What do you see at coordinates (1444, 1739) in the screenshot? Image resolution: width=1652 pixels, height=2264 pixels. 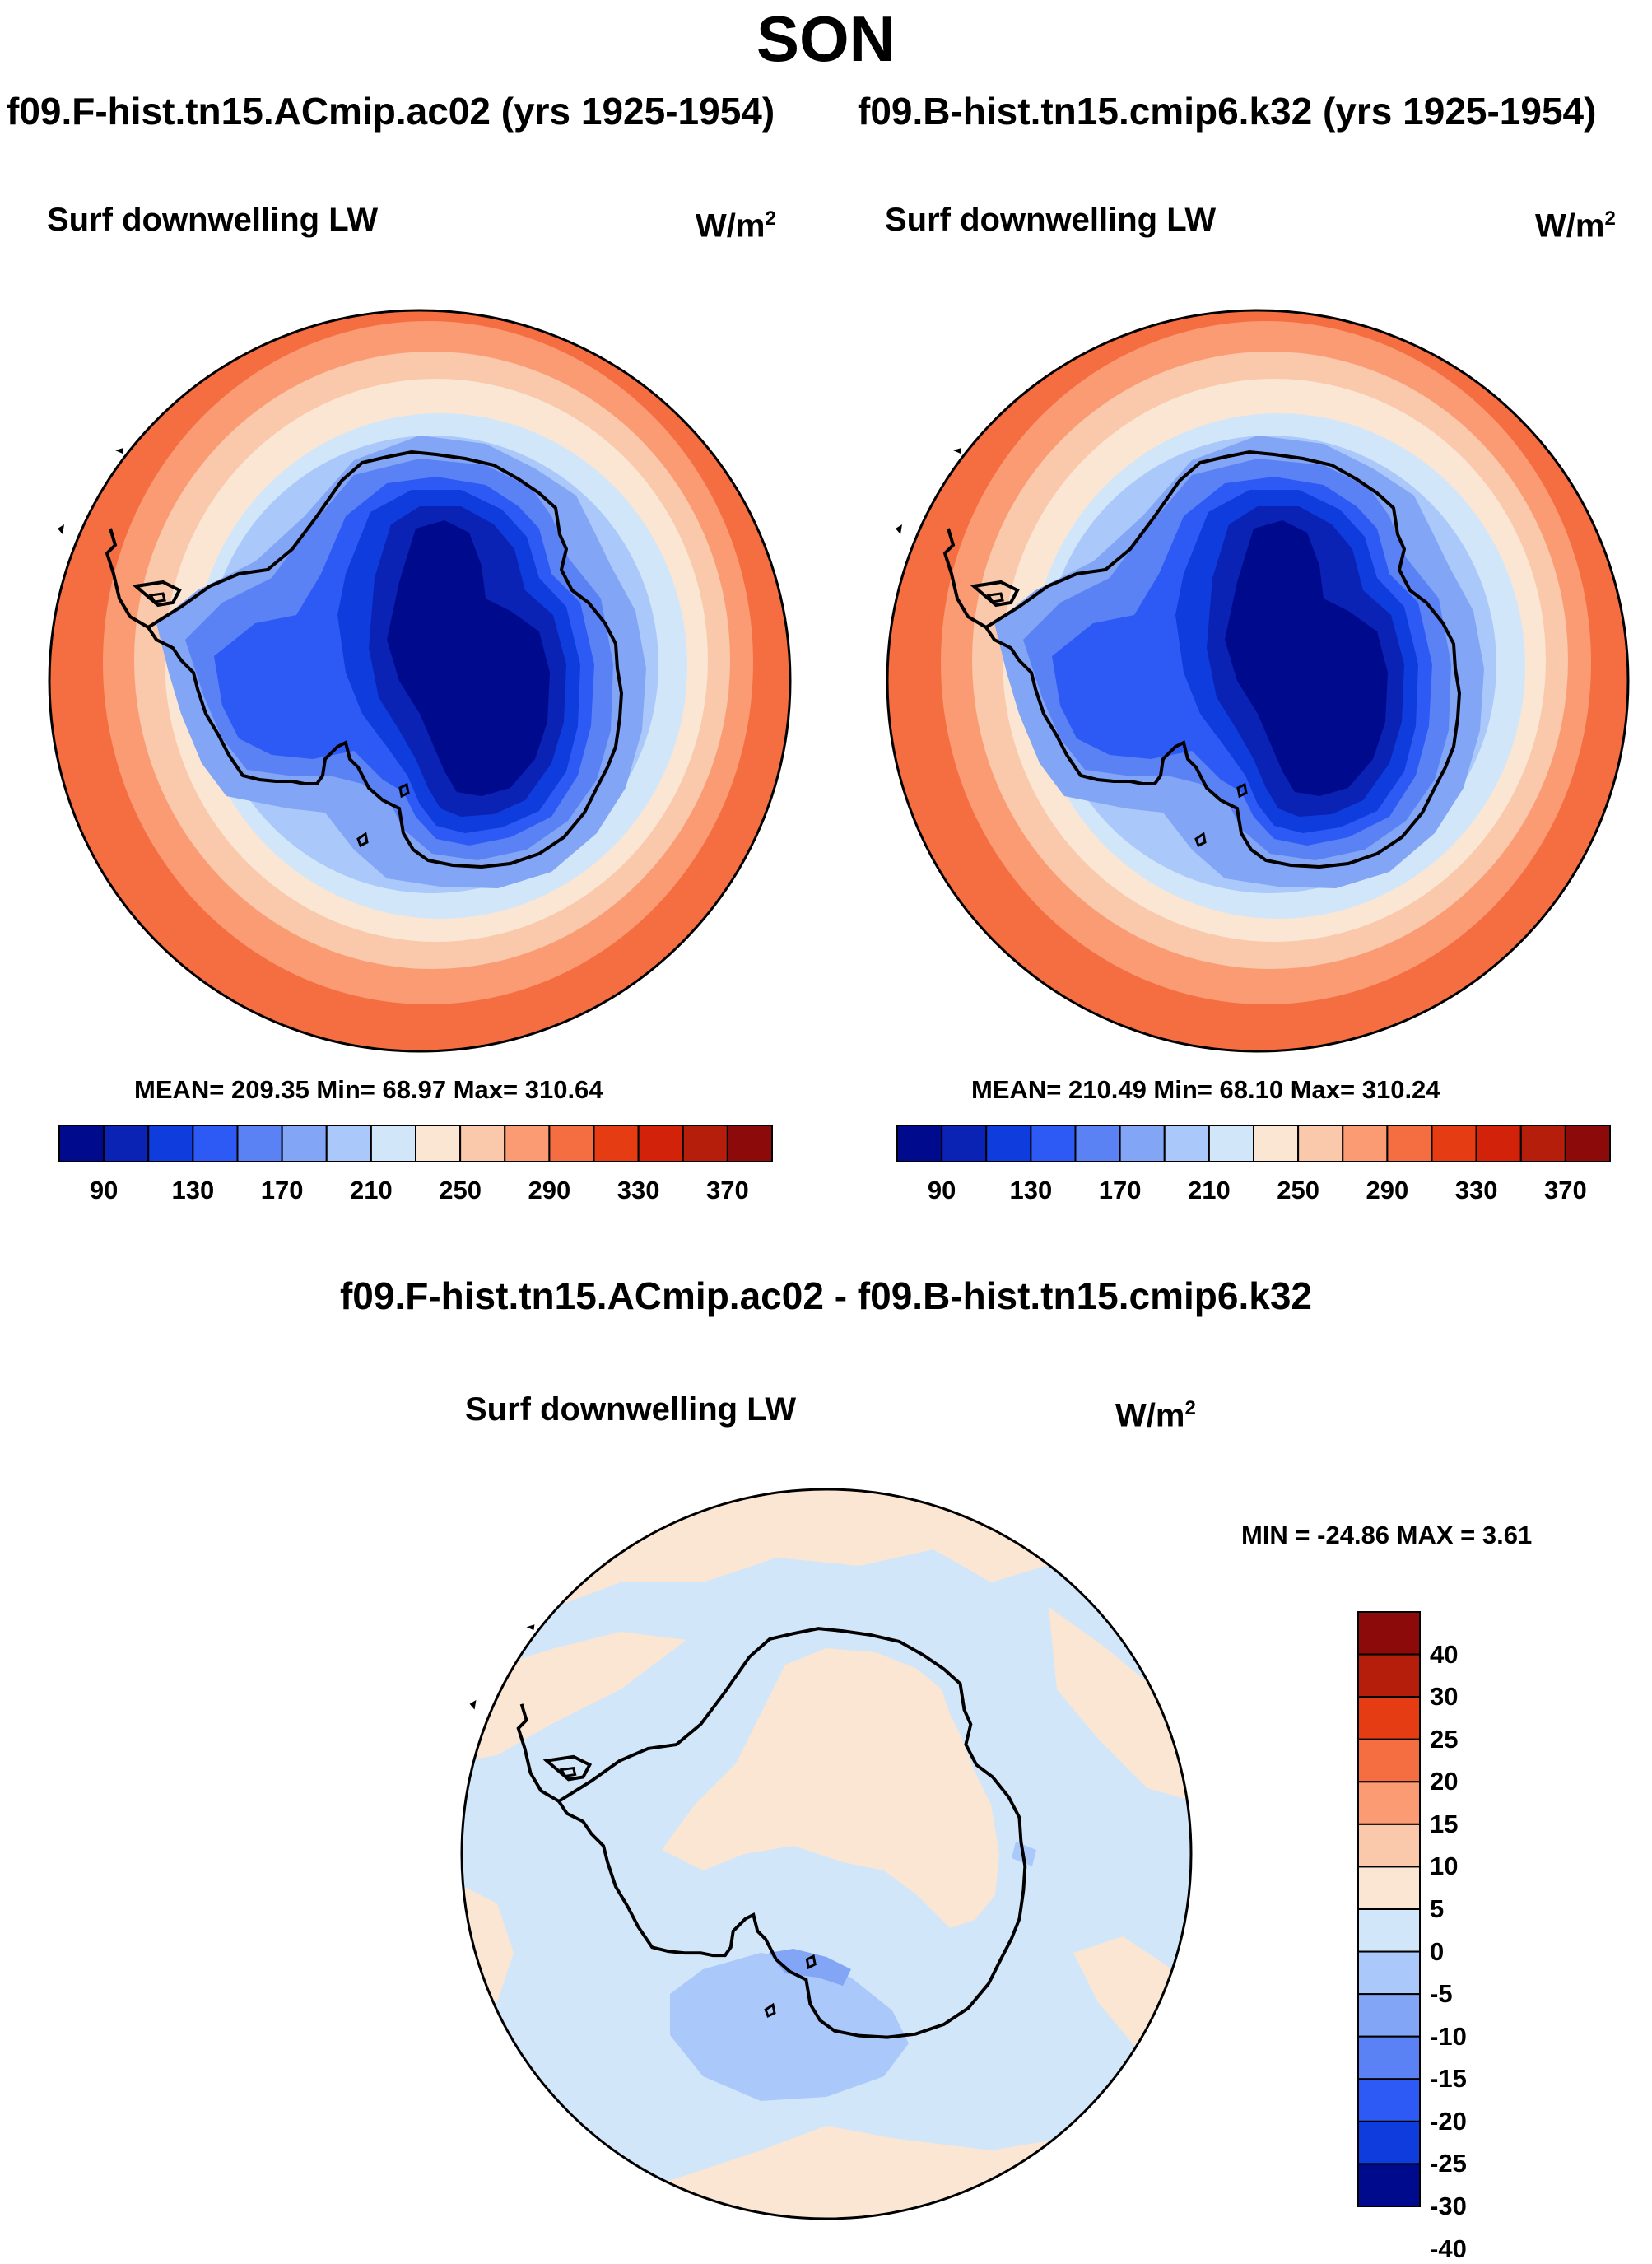 I see `colorbar-tick-label: 25` at bounding box center [1444, 1739].